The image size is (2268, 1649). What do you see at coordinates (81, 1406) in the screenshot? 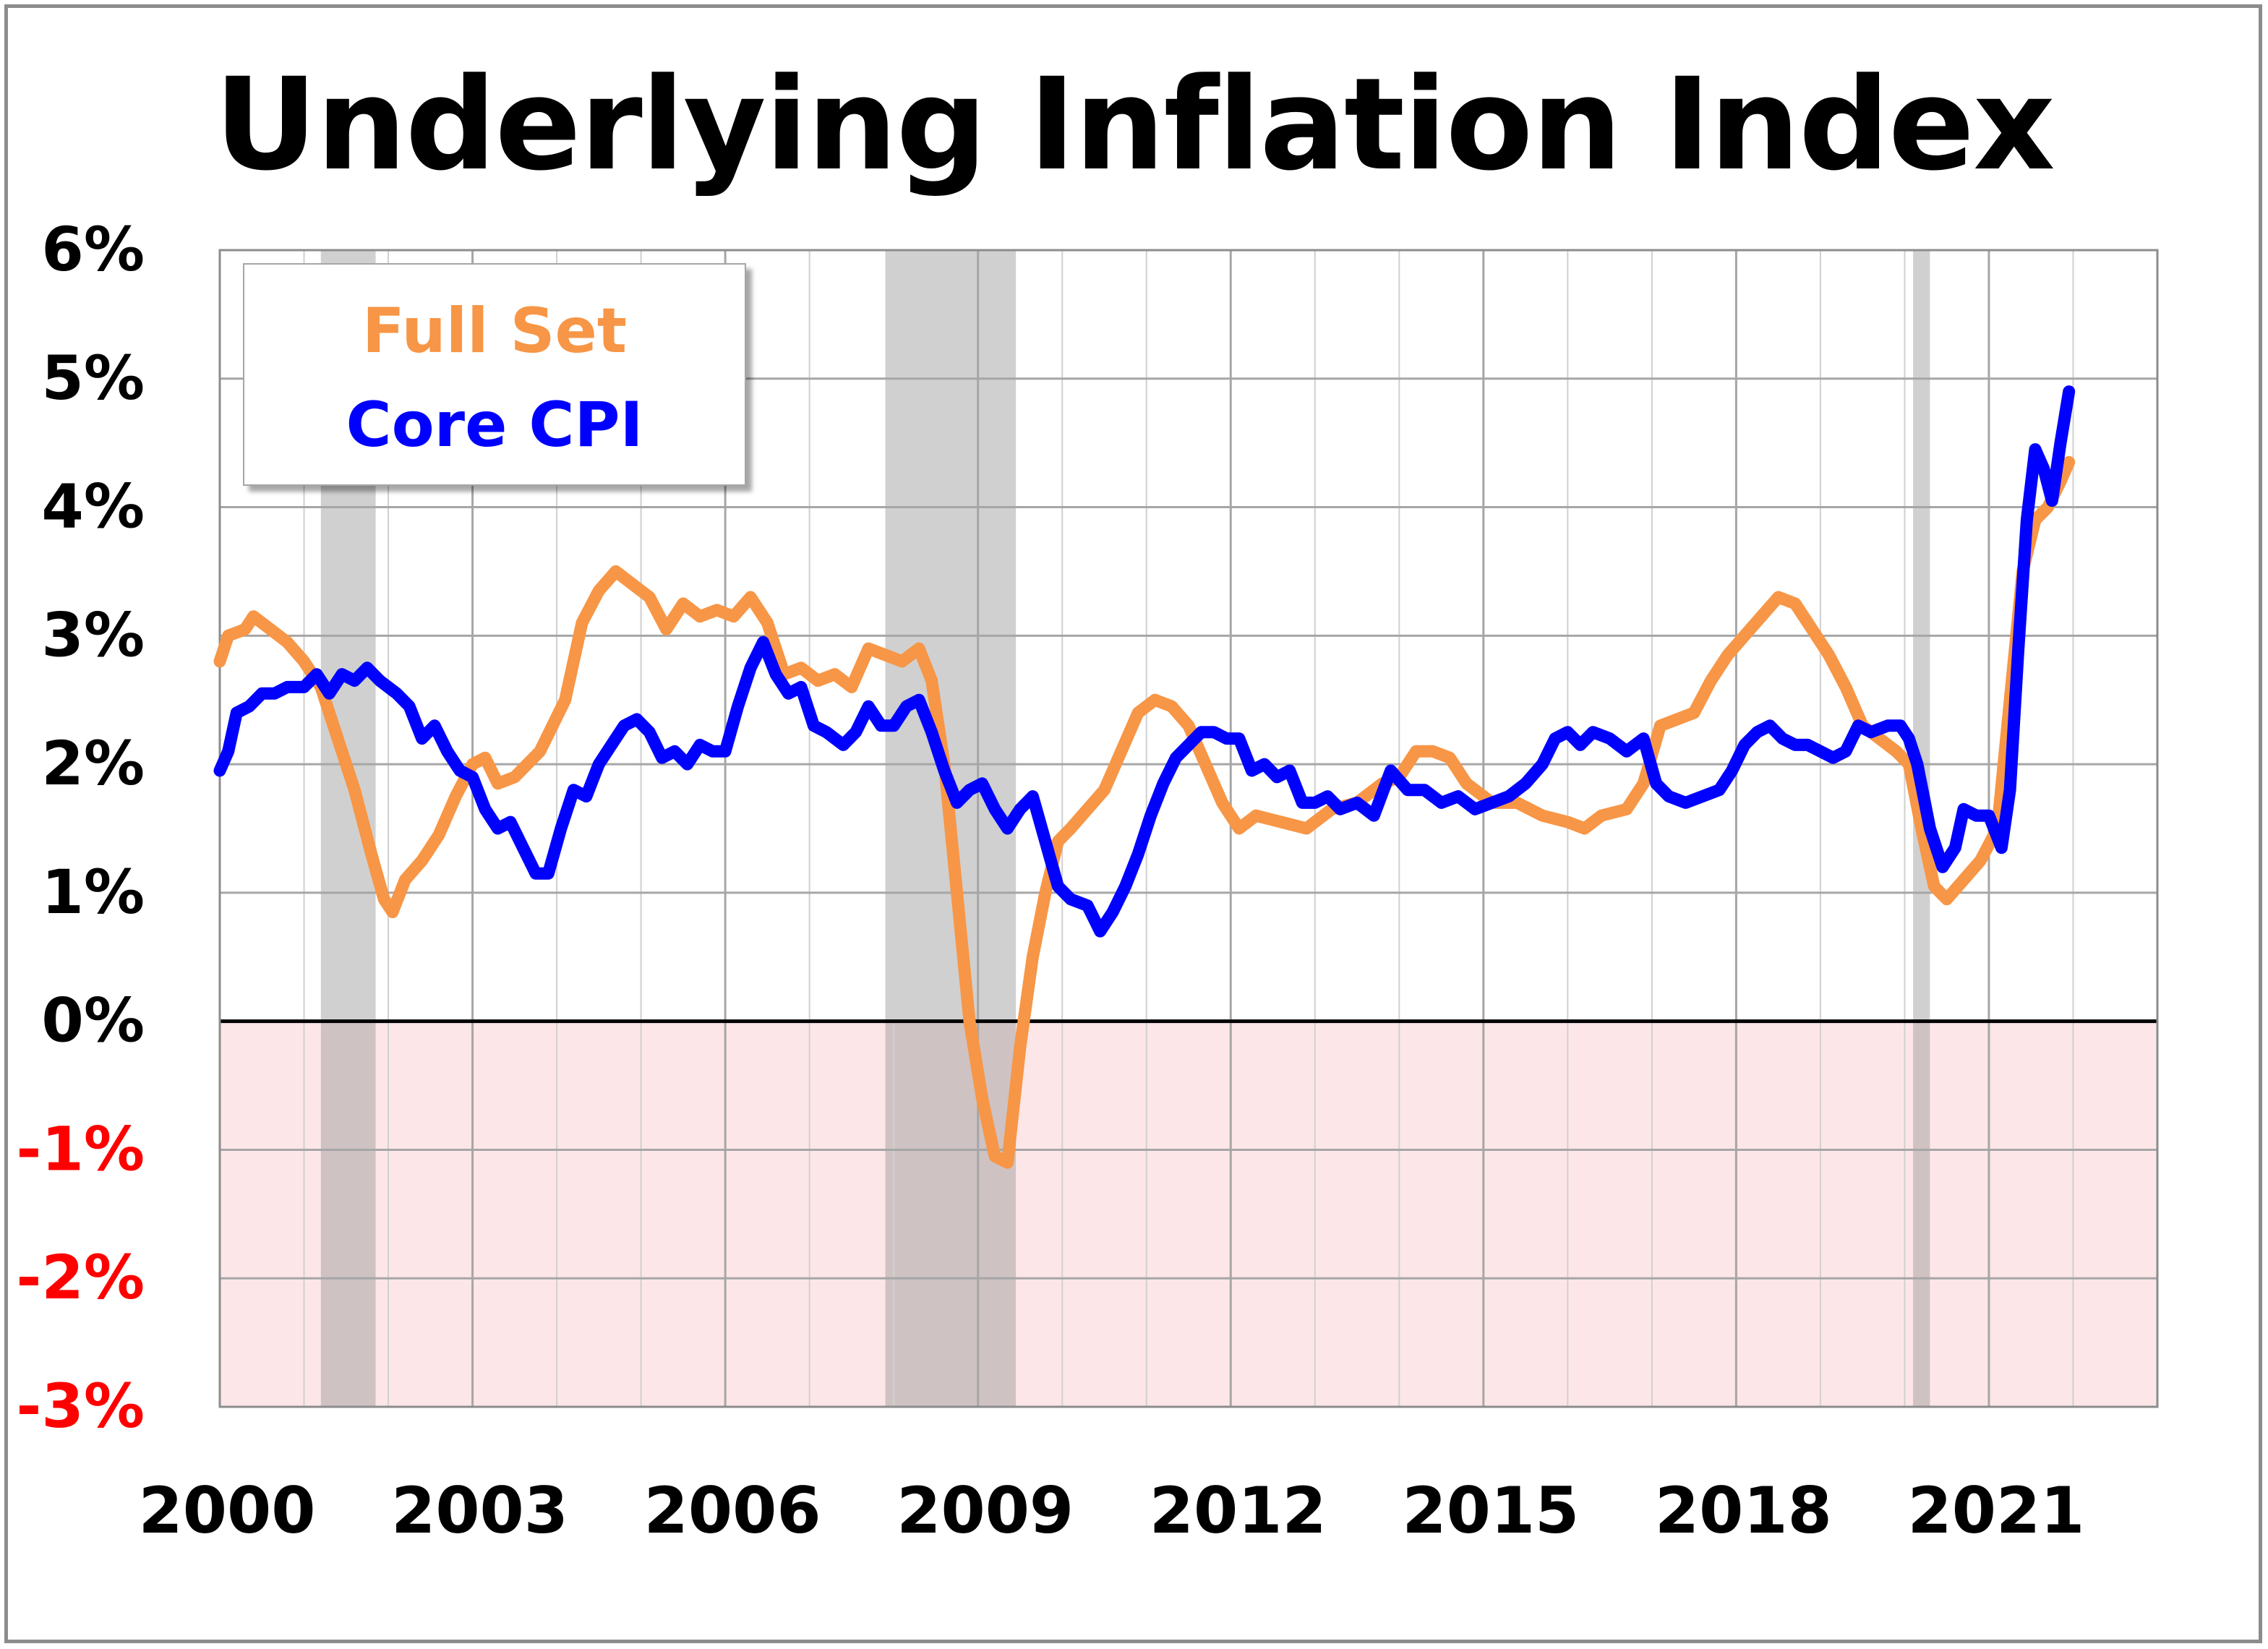
I see `y-tick-label: -3%` at bounding box center [81, 1406].